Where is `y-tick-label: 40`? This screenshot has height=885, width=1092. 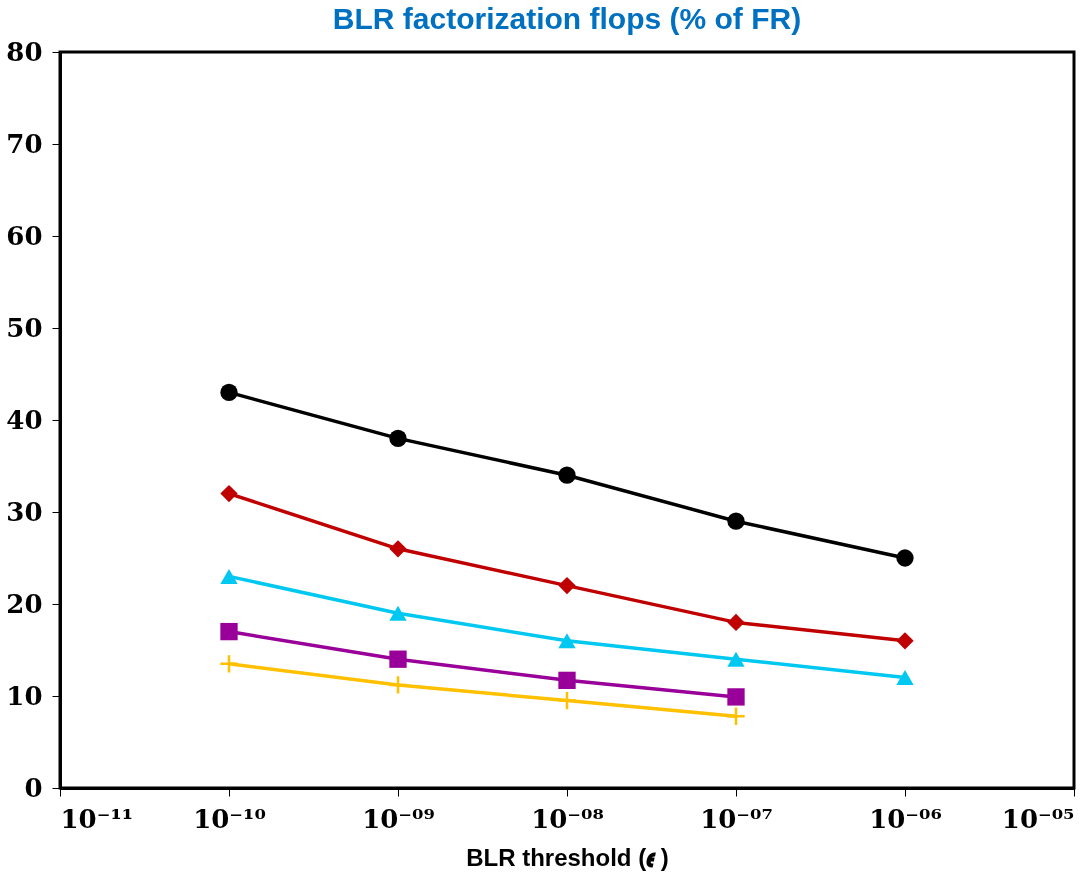 y-tick-label: 40 is located at coordinates (24, 419).